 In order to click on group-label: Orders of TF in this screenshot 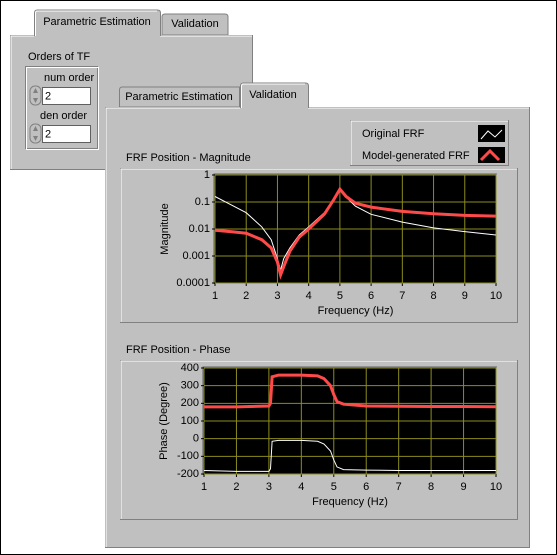, I will do `click(59, 57)`.